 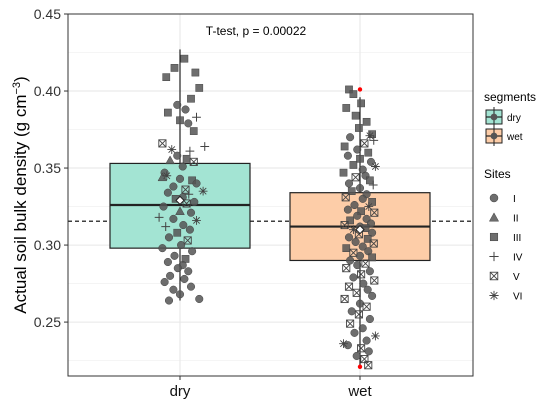 What do you see at coordinates (503, 117) in the screenshot?
I see `legend-segment-dry: dry` at bounding box center [503, 117].